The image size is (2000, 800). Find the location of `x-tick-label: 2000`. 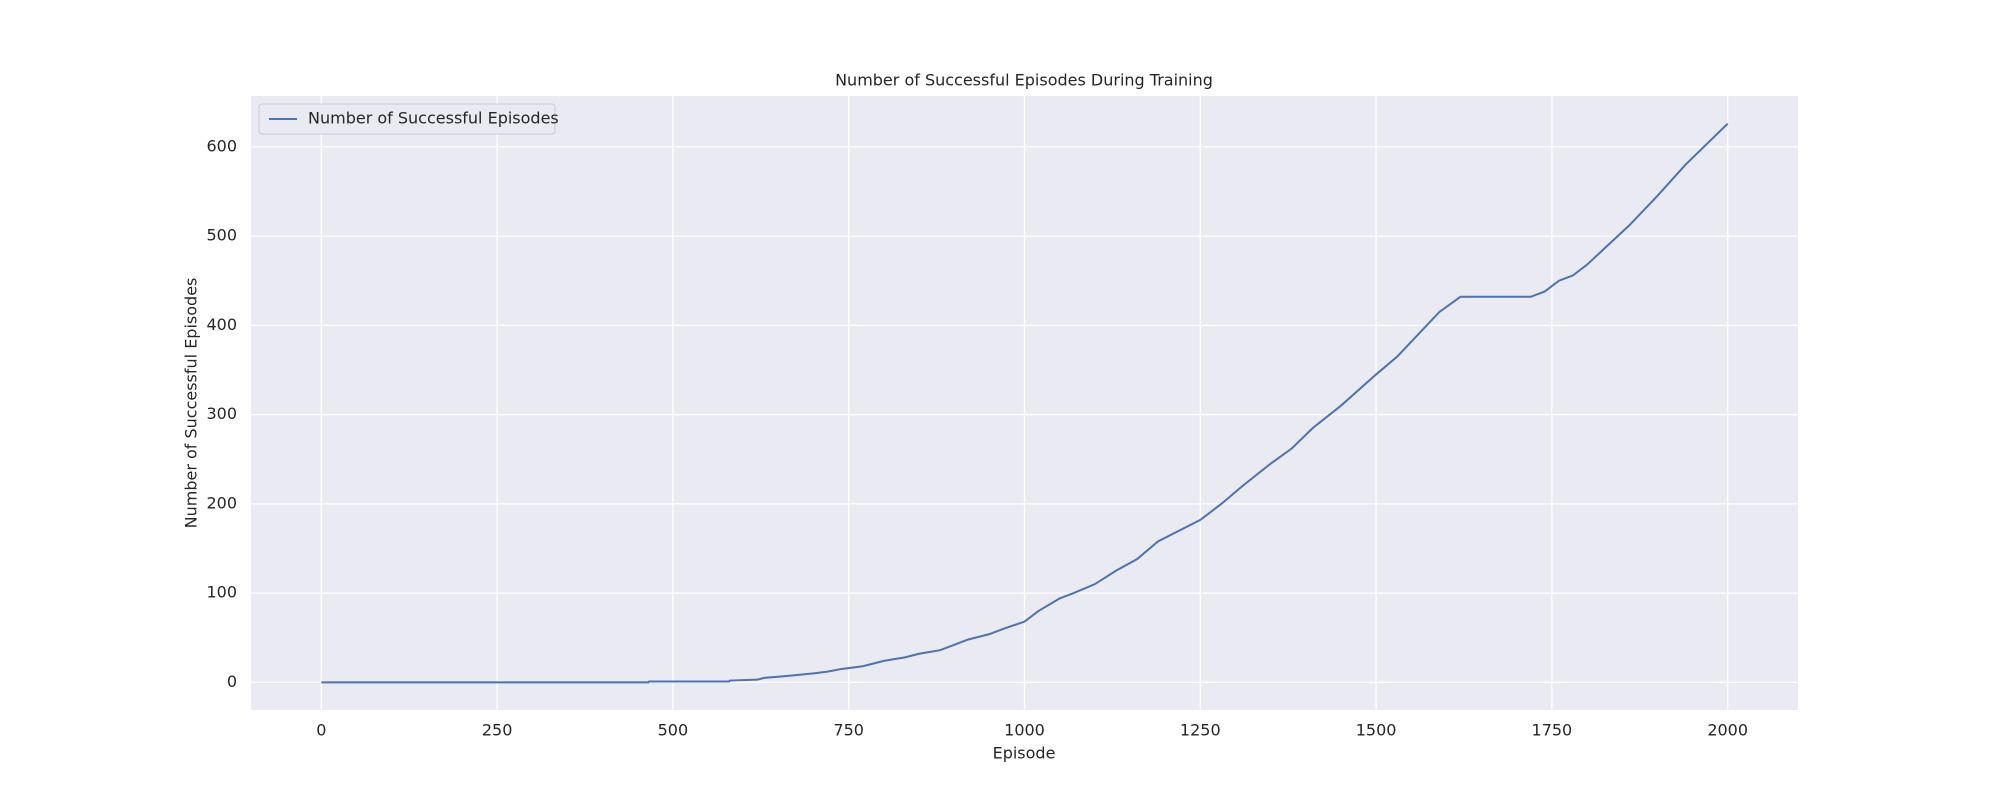

x-tick-label: 2000 is located at coordinates (1727, 730).